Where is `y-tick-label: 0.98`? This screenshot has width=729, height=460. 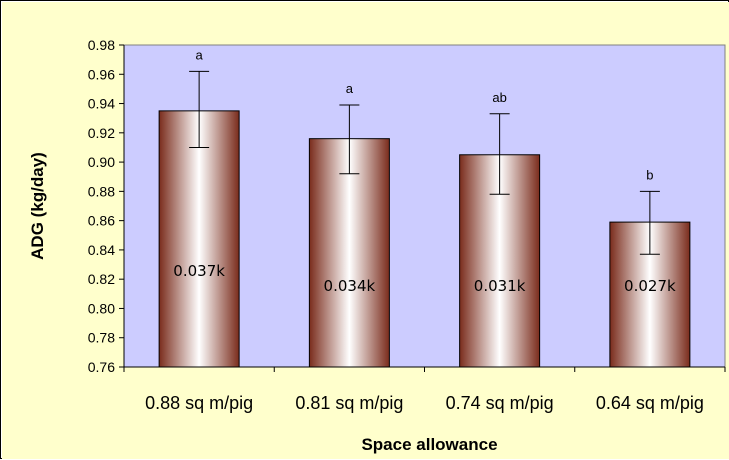 y-tick-label: 0.98 is located at coordinates (101, 45).